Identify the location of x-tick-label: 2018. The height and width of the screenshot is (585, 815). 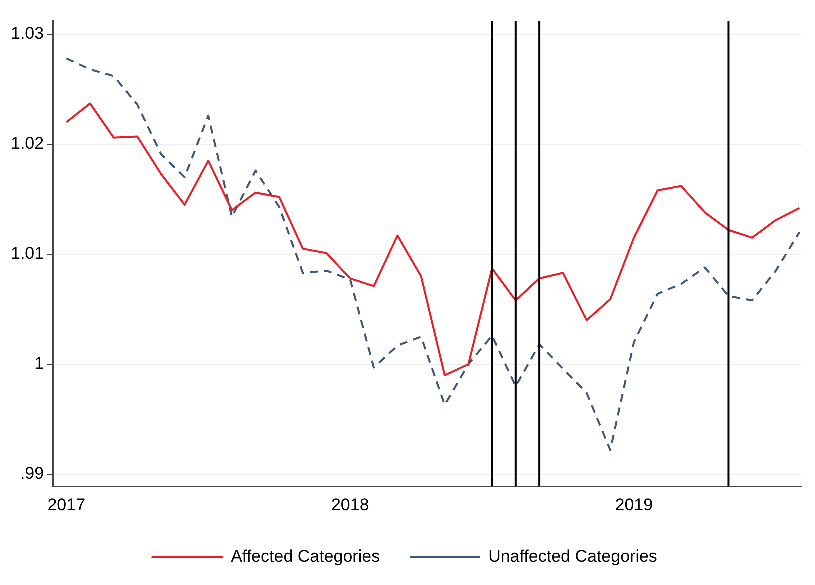
(350, 504).